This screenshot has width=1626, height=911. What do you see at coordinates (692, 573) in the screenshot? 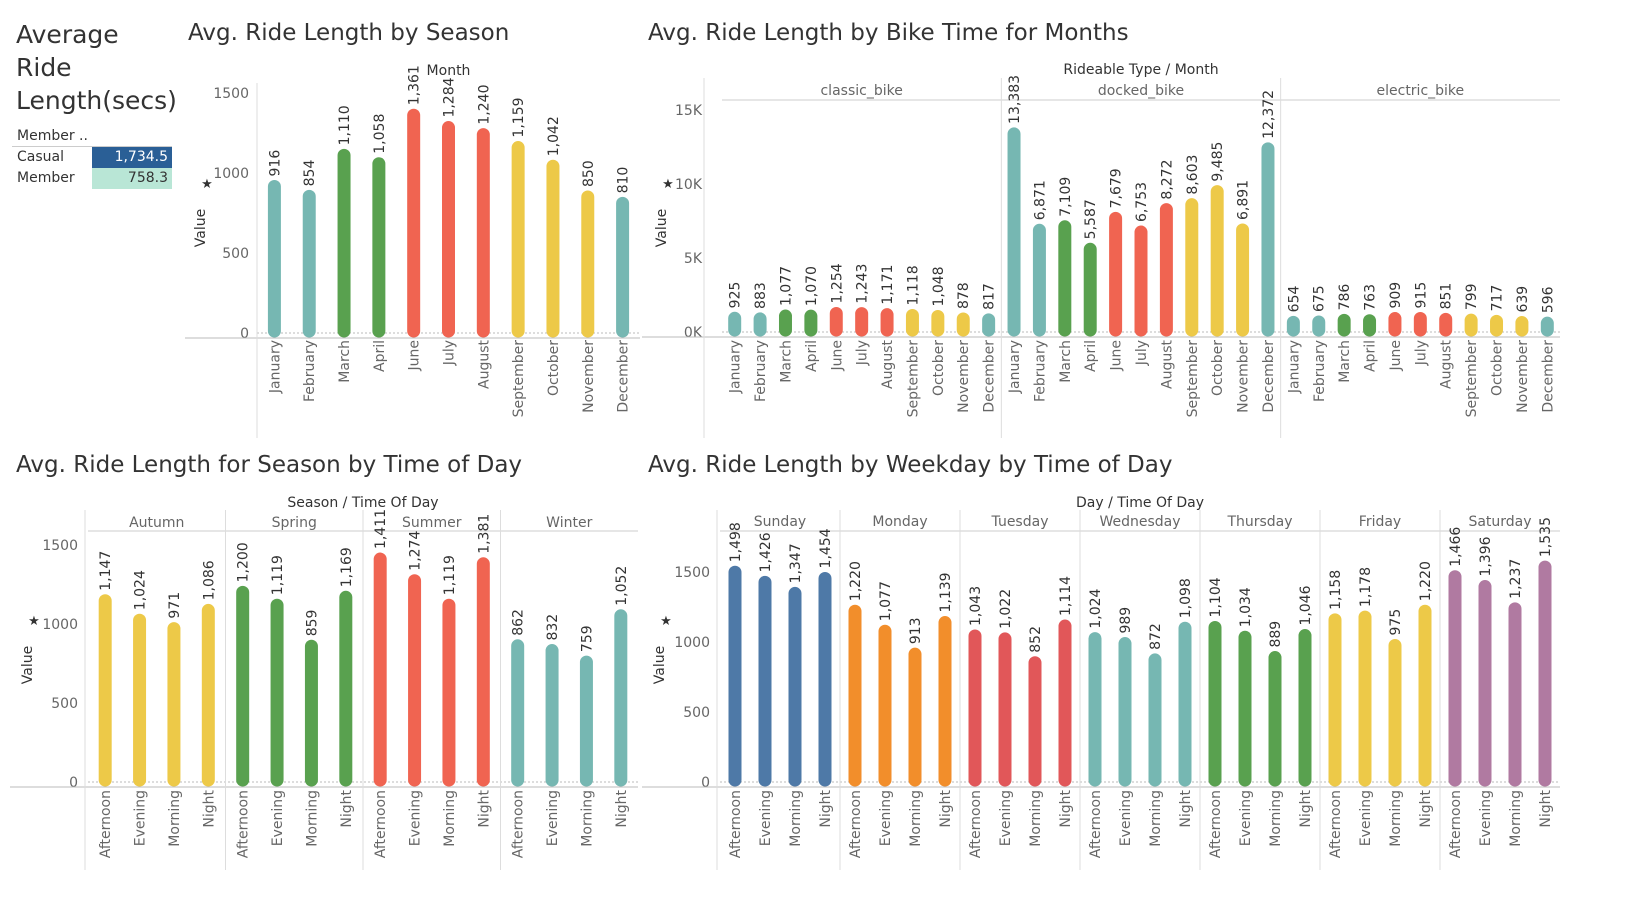
I see `weekday-ytick-label: 1500` at bounding box center [692, 573].